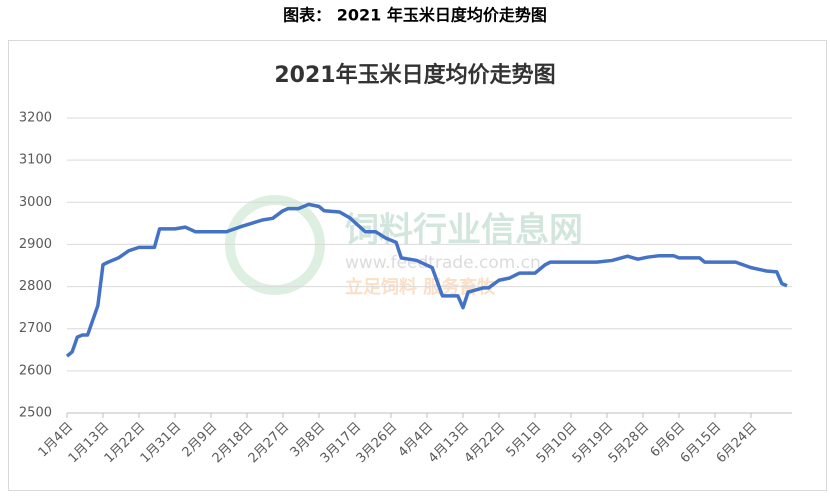 This screenshot has height=501, width=830. Describe the element at coordinates (414, 75) in the screenshot. I see `chart-title: 2021年玉米日度均价走势图` at that location.